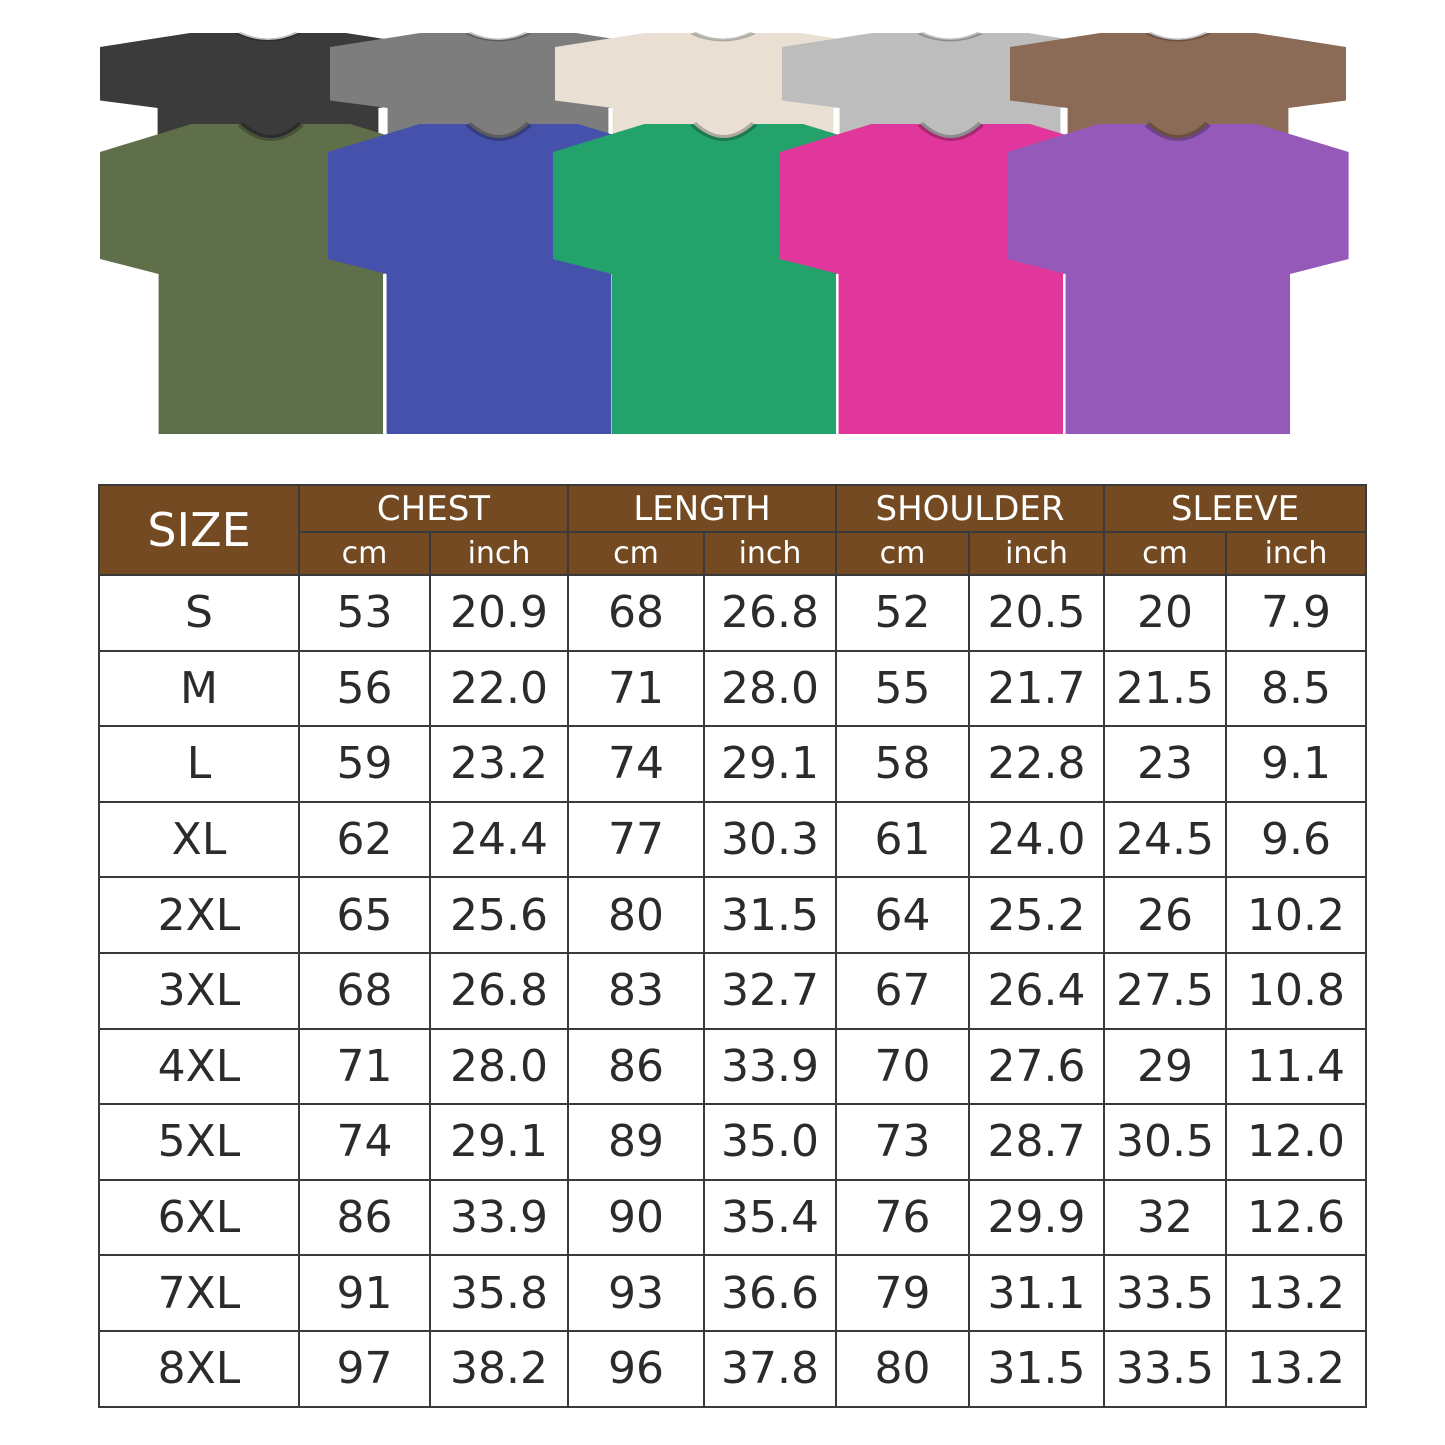 Image resolution: width=1445 pixels, height=1445 pixels. Describe the element at coordinates (1036, 839) in the screenshot. I see `table-cell: 24.0` at that location.